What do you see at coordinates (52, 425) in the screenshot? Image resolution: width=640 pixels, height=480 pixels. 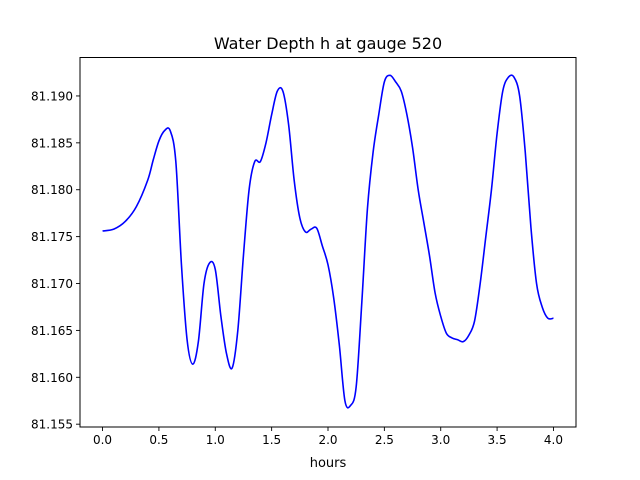 I see `y-tick-label: 81.155` at bounding box center [52, 425].